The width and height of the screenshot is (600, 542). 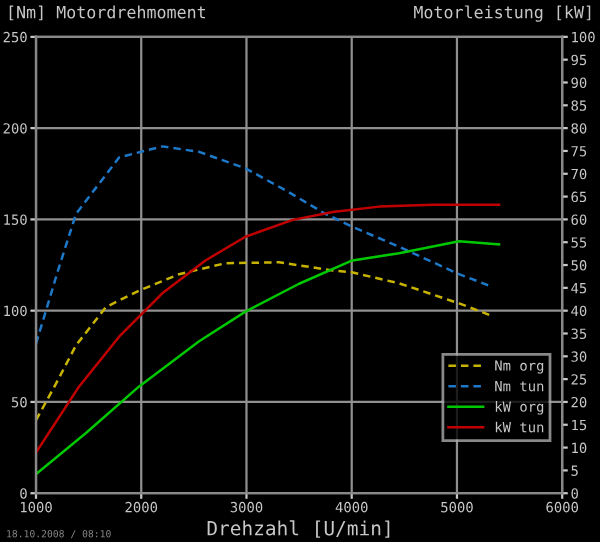 What do you see at coordinates (298, 529) in the screenshot?
I see `x-axis-title: Drehzahl [U/min]` at bounding box center [298, 529].